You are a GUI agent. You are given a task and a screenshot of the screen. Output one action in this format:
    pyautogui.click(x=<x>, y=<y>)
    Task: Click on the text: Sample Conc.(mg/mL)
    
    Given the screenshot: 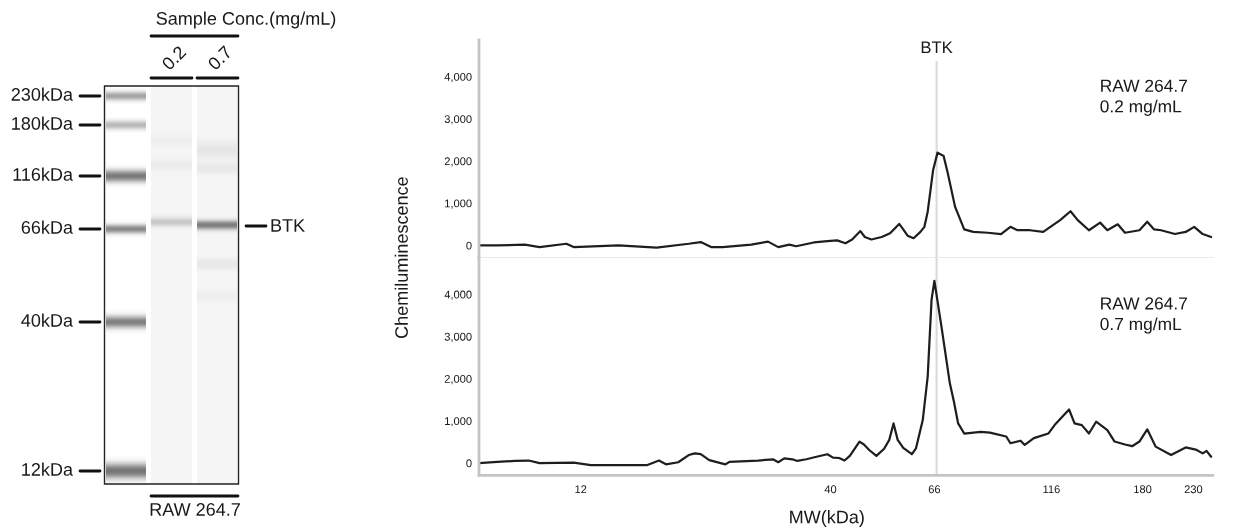 What is the action you would take?
    pyautogui.click(x=246, y=20)
    